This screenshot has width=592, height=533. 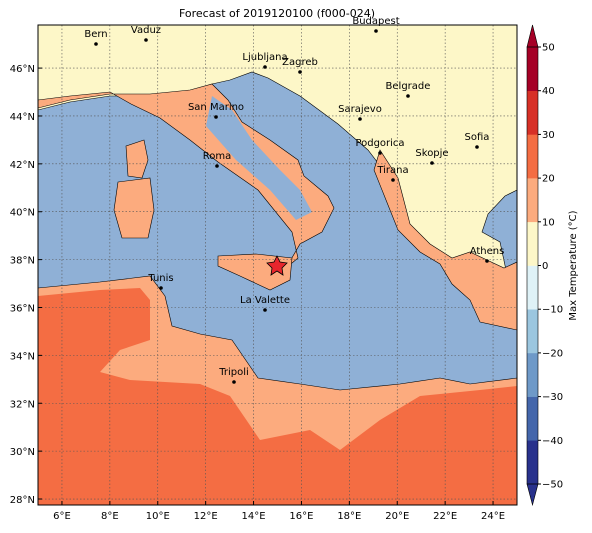 What do you see at coordinates (552, 441) in the screenshot?
I see `colorbar-tick-label: −40` at bounding box center [552, 441].